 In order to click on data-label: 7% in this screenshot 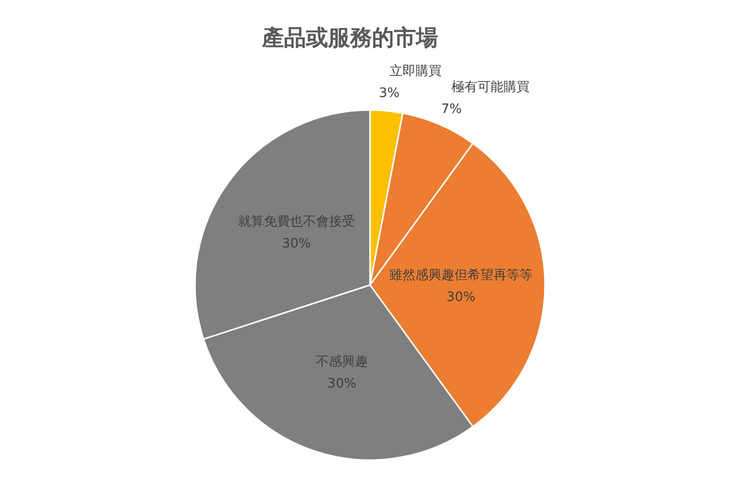, I will do `click(451, 109)`.